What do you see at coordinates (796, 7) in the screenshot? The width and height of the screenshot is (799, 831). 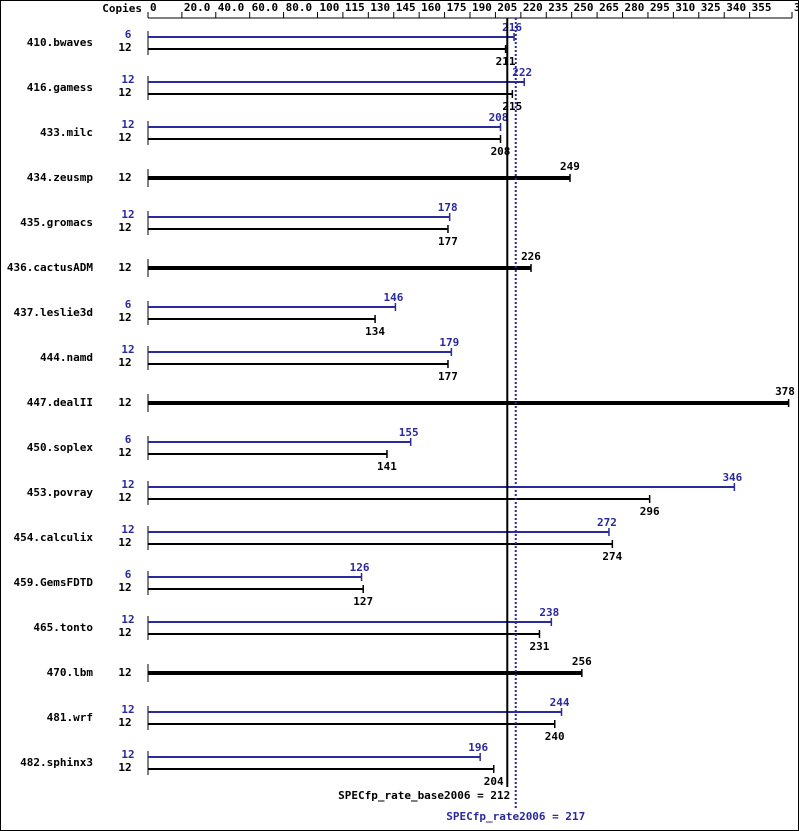 I see `x-tick-label: 380` at bounding box center [796, 7].